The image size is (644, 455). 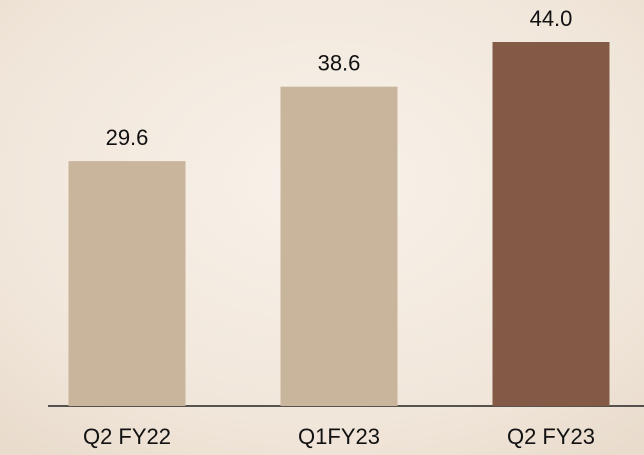 What do you see at coordinates (551, 436) in the screenshot?
I see `x-tick-label: Q2 FY23` at bounding box center [551, 436].